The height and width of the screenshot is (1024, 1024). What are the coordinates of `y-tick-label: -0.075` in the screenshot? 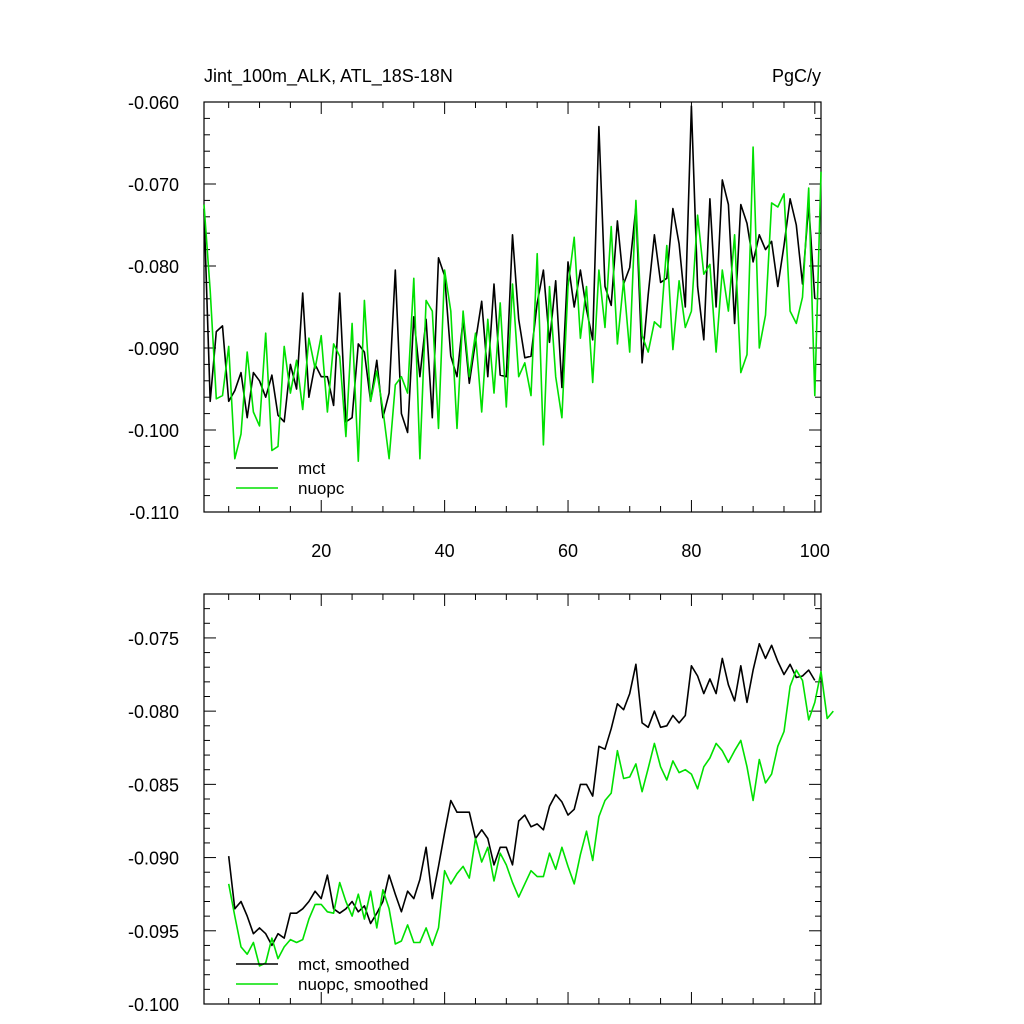 It's located at (153, 639).